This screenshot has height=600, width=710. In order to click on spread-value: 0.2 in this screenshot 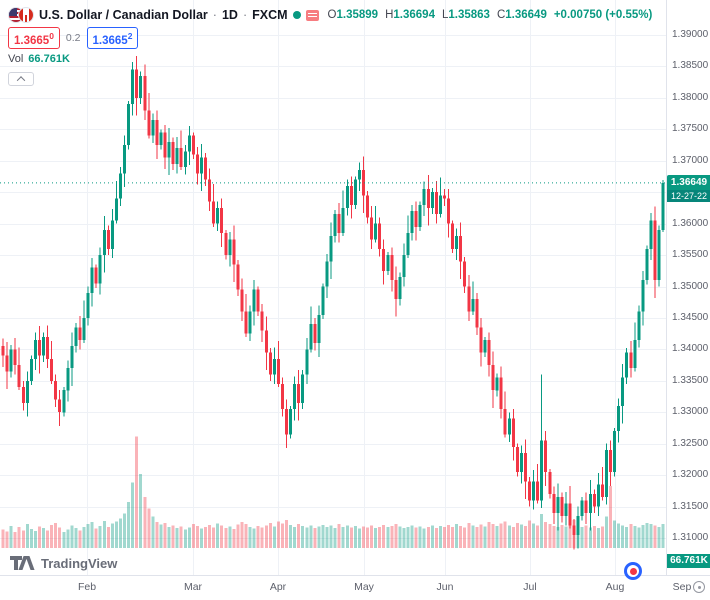, I will do `click(73, 38)`.